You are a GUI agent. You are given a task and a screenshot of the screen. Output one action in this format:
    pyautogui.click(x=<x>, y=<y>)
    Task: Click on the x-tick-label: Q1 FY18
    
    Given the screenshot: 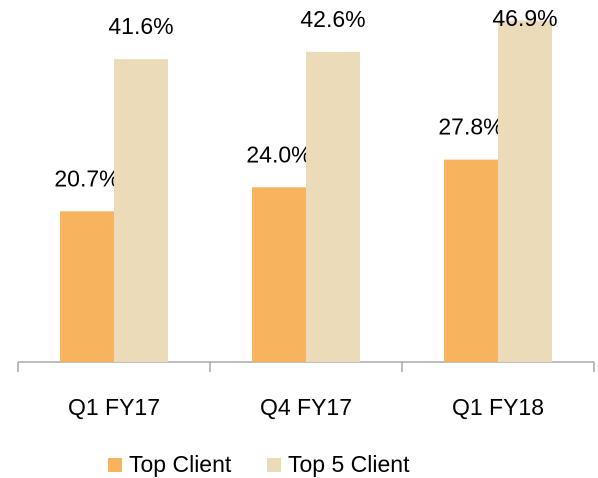 What is the action you would take?
    pyautogui.click(x=498, y=407)
    